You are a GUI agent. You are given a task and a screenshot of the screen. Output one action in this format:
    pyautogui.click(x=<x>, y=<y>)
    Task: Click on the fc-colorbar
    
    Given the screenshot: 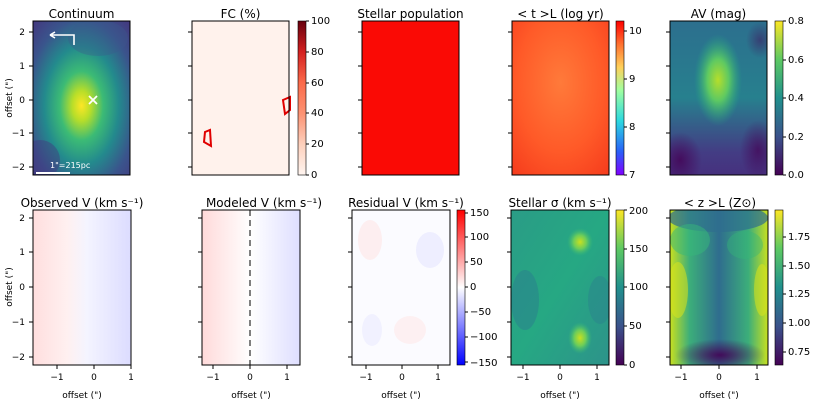 What is the action you would take?
    pyautogui.click(x=302, y=98)
    